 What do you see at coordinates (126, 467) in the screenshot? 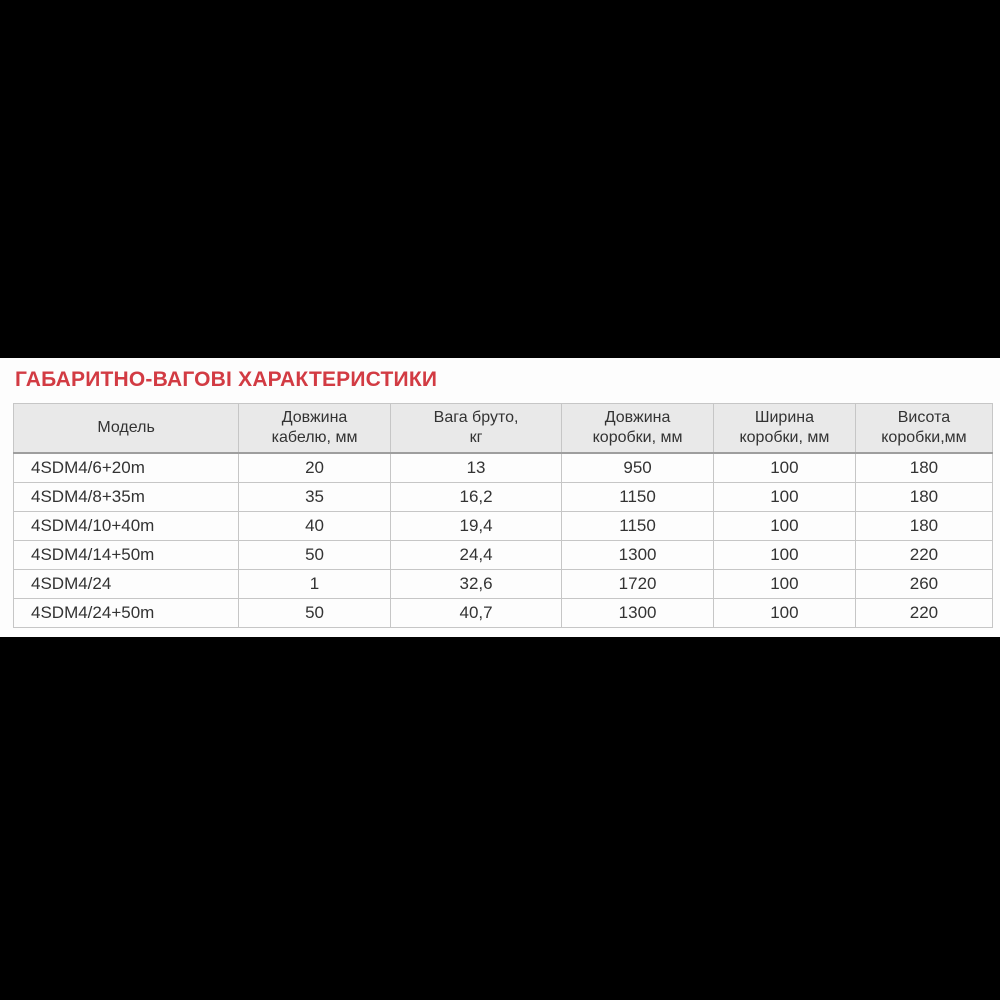
I see `model-cell: 4SDM4/6+20m` at bounding box center [126, 467].